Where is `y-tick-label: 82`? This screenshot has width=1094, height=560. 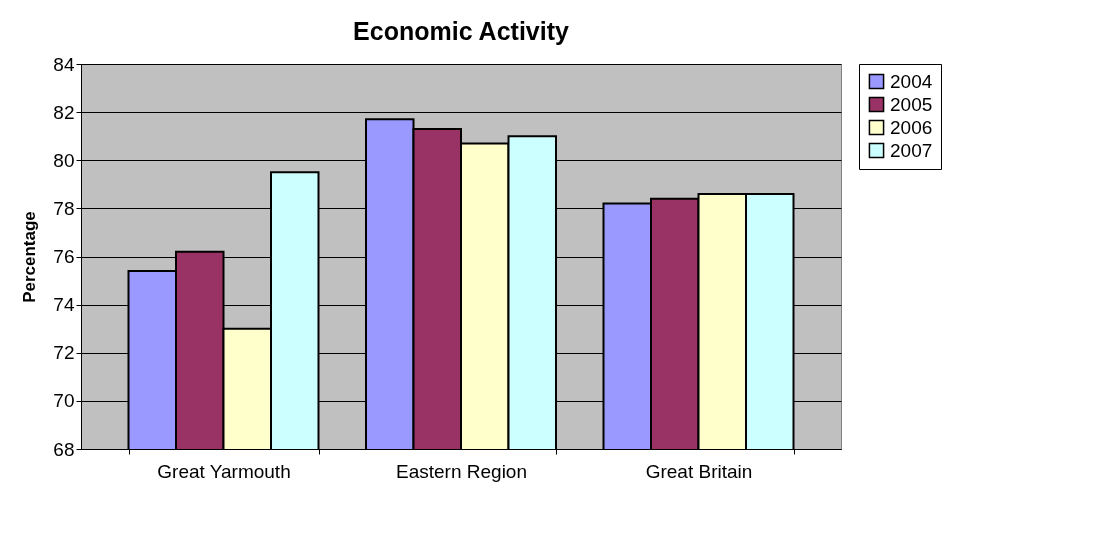
y-tick-label: 82 is located at coordinates (64, 112).